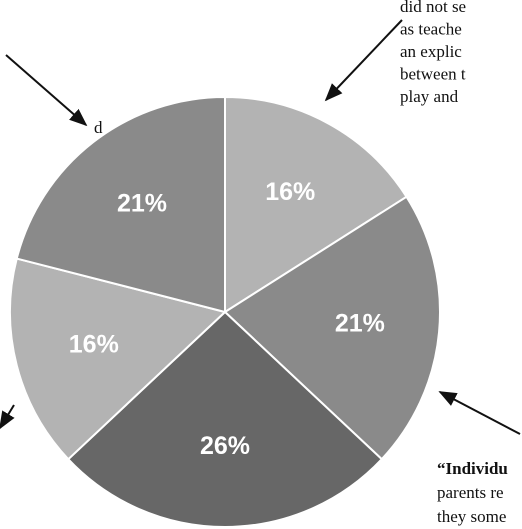  What do you see at coordinates (225, 446) in the screenshot?
I see `data-label: 26%` at bounding box center [225, 446].